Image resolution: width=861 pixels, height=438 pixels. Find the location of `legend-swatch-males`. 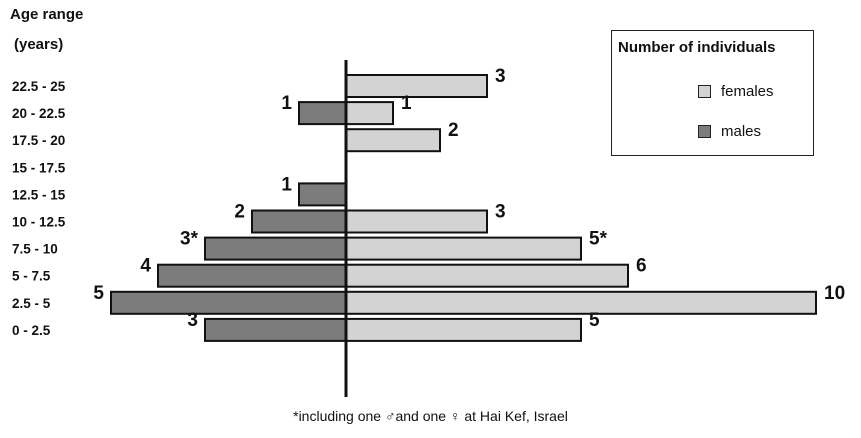

legend-swatch-males is located at coordinates (704, 131).